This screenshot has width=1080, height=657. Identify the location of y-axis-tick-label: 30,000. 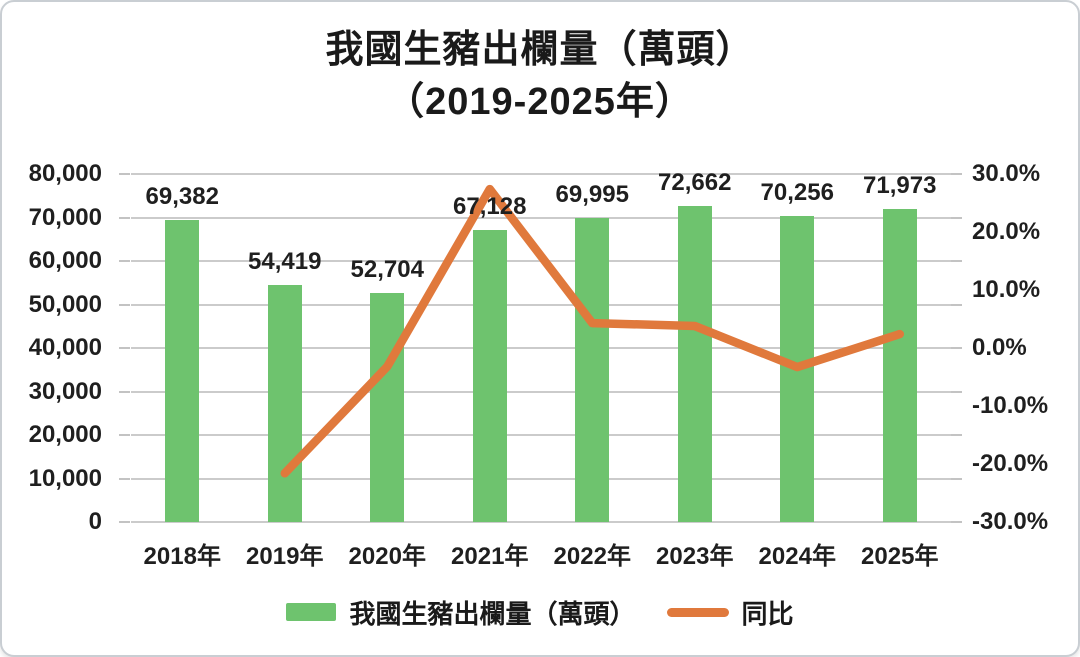
(65, 391).